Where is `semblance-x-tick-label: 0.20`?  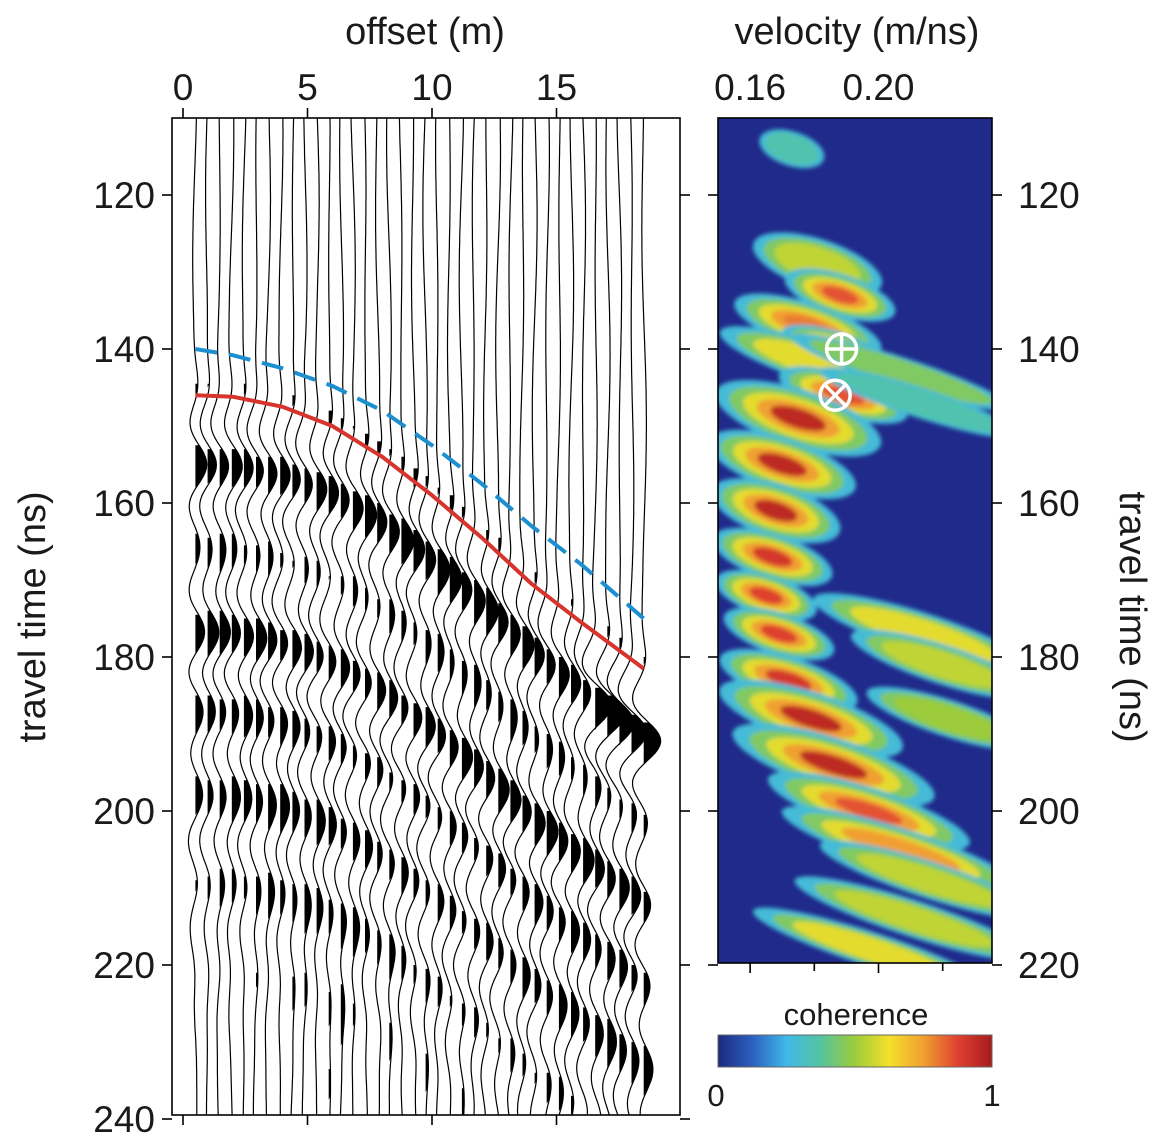
semblance-x-tick-label: 0.20 is located at coordinates (878, 87).